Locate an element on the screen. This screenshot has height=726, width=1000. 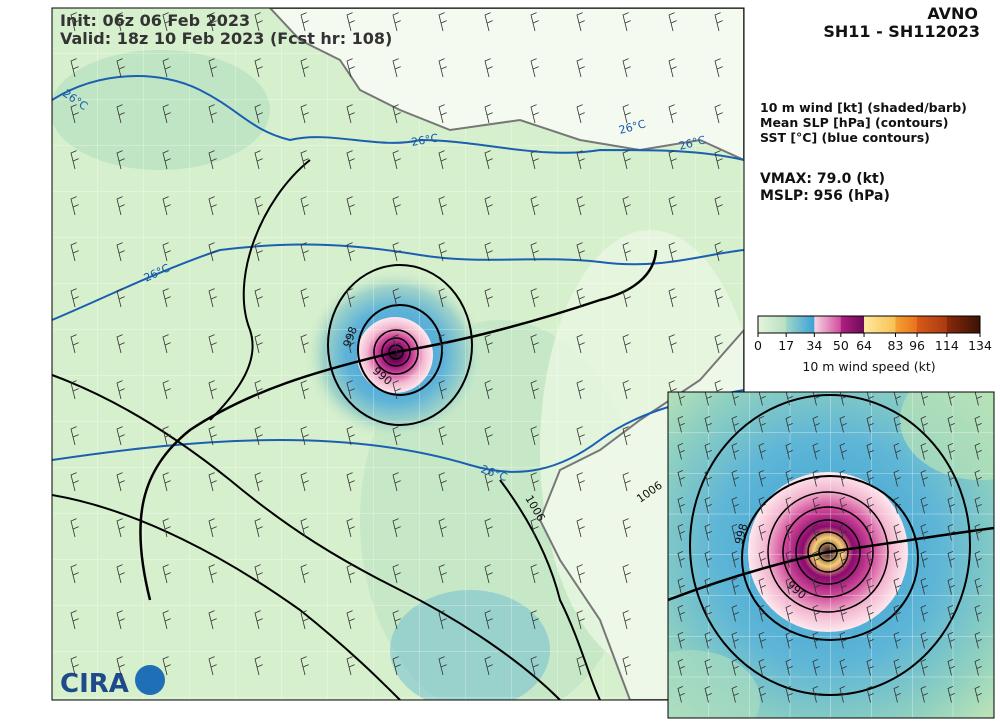
colorbar-tick-label: 17 is located at coordinates (786, 345).